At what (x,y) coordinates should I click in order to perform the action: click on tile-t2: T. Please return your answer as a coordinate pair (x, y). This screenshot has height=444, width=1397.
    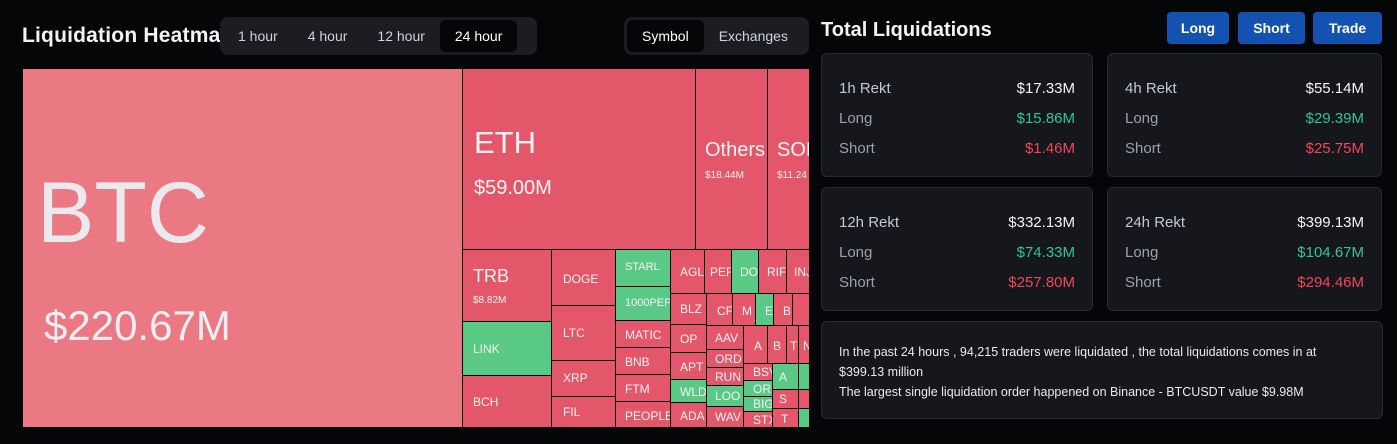
    Looking at the image, I should click on (785, 418).